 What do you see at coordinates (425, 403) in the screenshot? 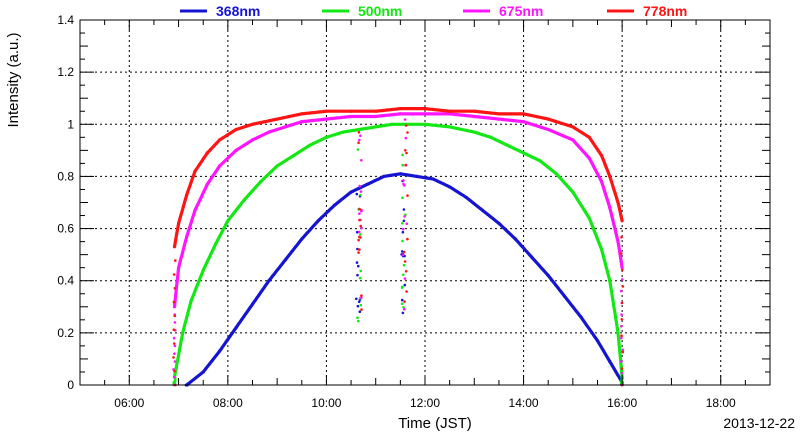
I see `x-tick-label: 12:00` at bounding box center [425, 403].